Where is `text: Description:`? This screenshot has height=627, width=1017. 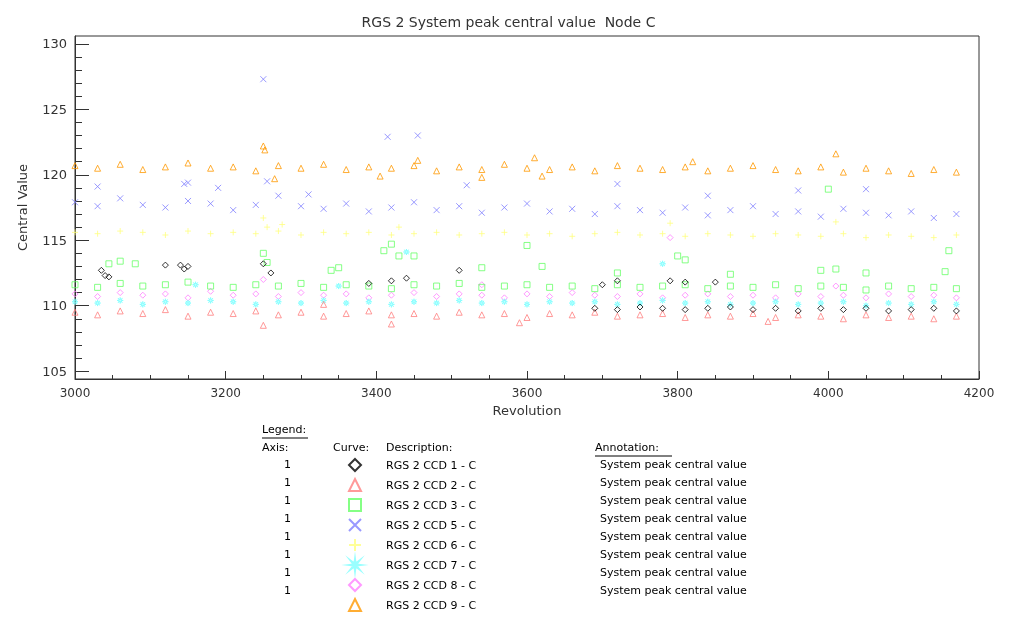
text: Description: is located at coordinates (419, 447).